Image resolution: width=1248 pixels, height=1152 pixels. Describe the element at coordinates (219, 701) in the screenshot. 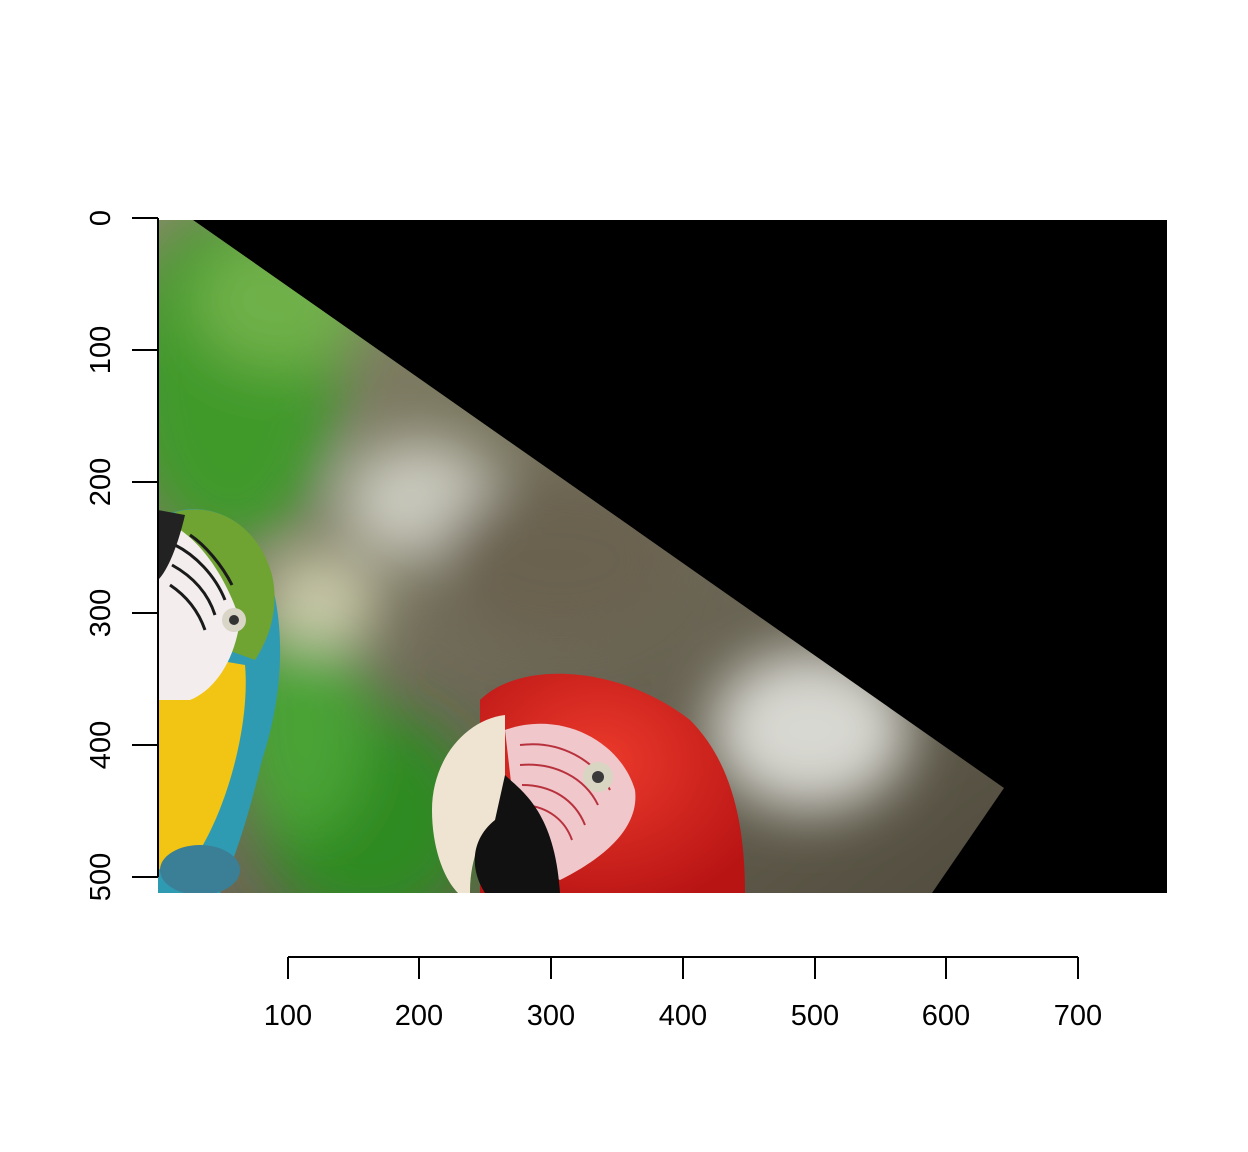

I see `blue-gold-macaw` at that location.